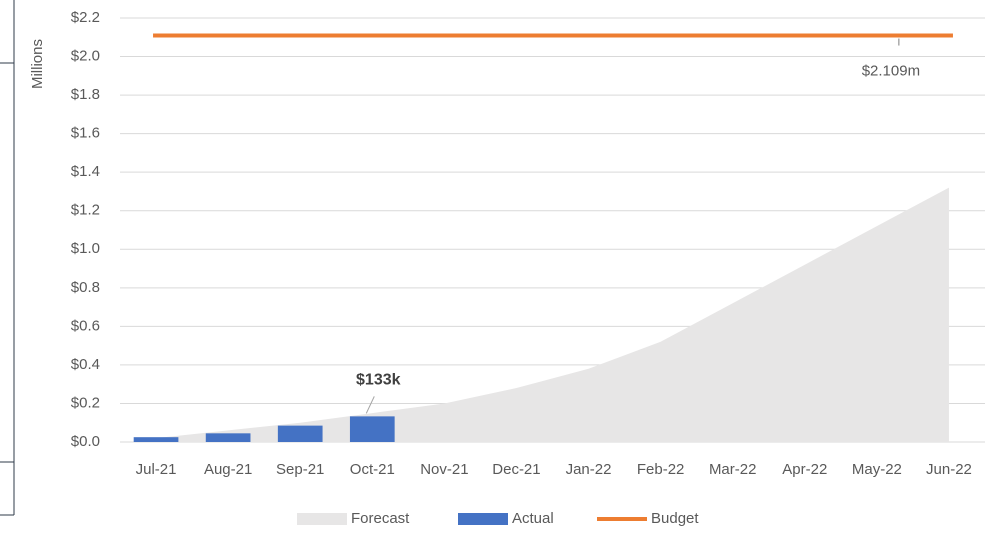 This screenshot has width=1008, height=533. Describe the element at coordinates (85, 17) in the screenshot. I see `y-tick-label: $2.2` at that location.